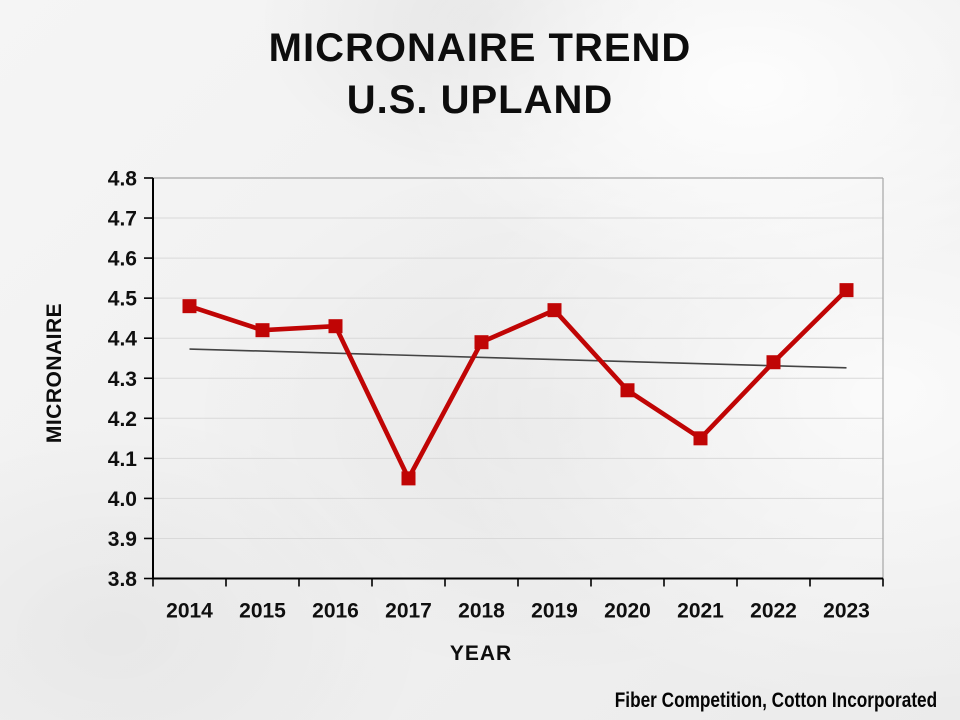  What do you see at coordinates (627, 611) in the screenshot?
I see `x-tick-label: 2020` at bounding box center [627, 611].